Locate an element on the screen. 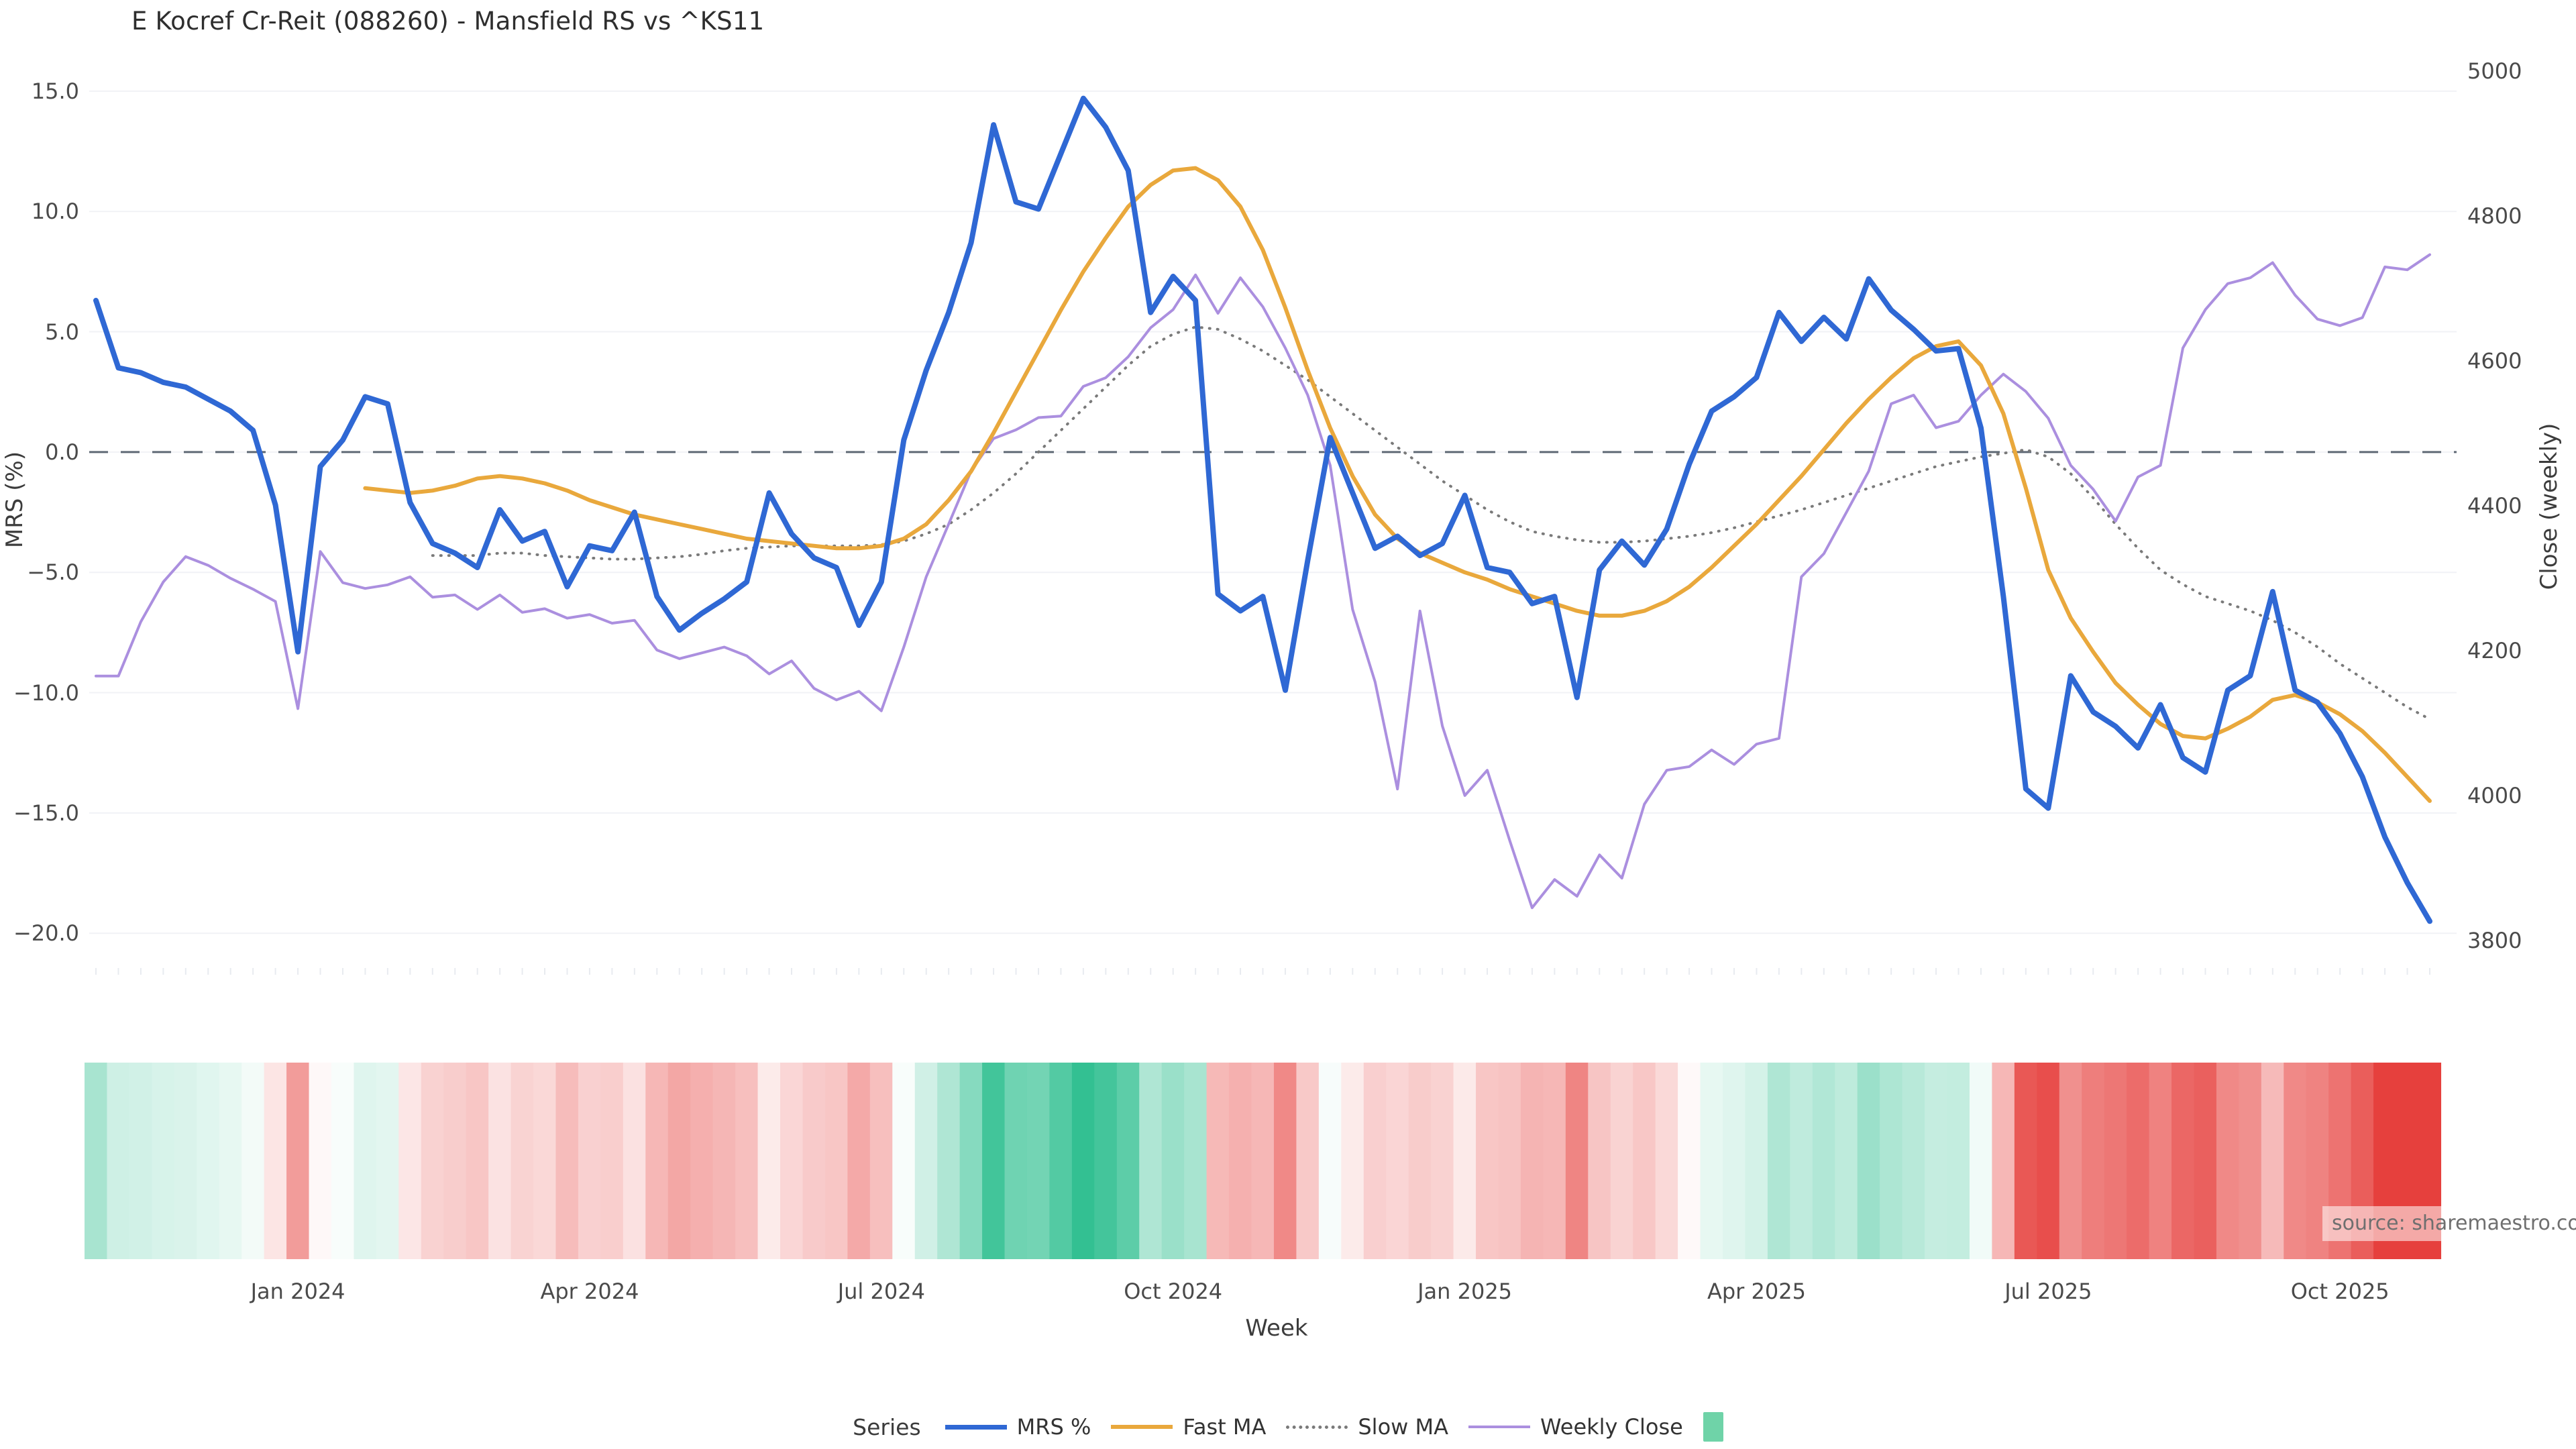 The height and width of the screenshot is (1449, 2576). source-note: source: sharemaestro.com is located at coordinates (2449, 1223).